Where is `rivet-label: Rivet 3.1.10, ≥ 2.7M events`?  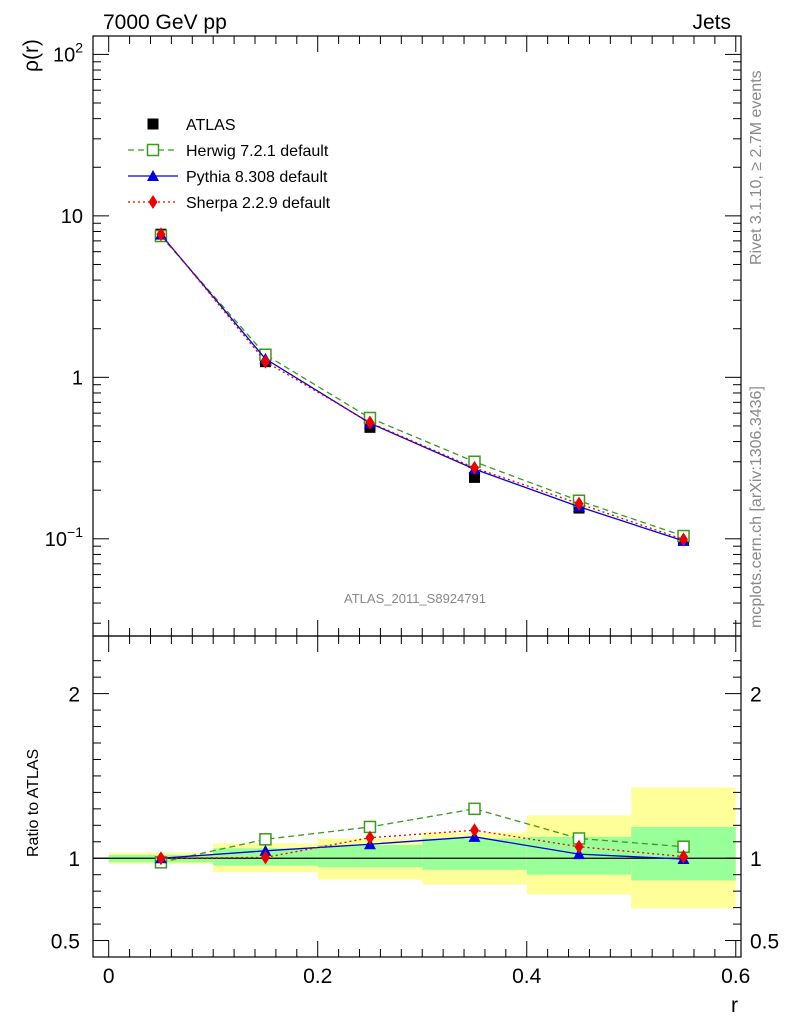
rivet-label: Rivet 3.1.10, ≥ 2.7M events is located at coordinates (756, 167).